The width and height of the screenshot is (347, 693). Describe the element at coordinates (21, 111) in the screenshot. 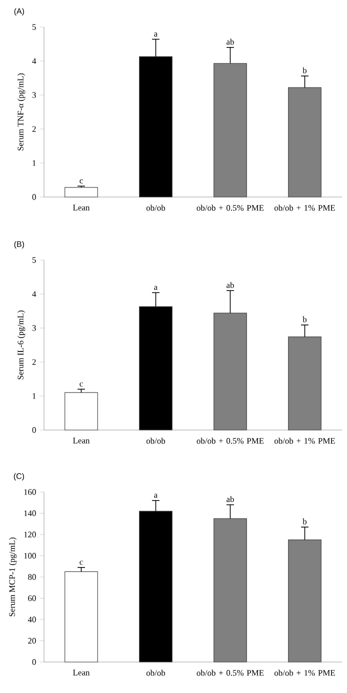

I see `y-axis-title: Serum TNF-α (pg/mL)` at that location.